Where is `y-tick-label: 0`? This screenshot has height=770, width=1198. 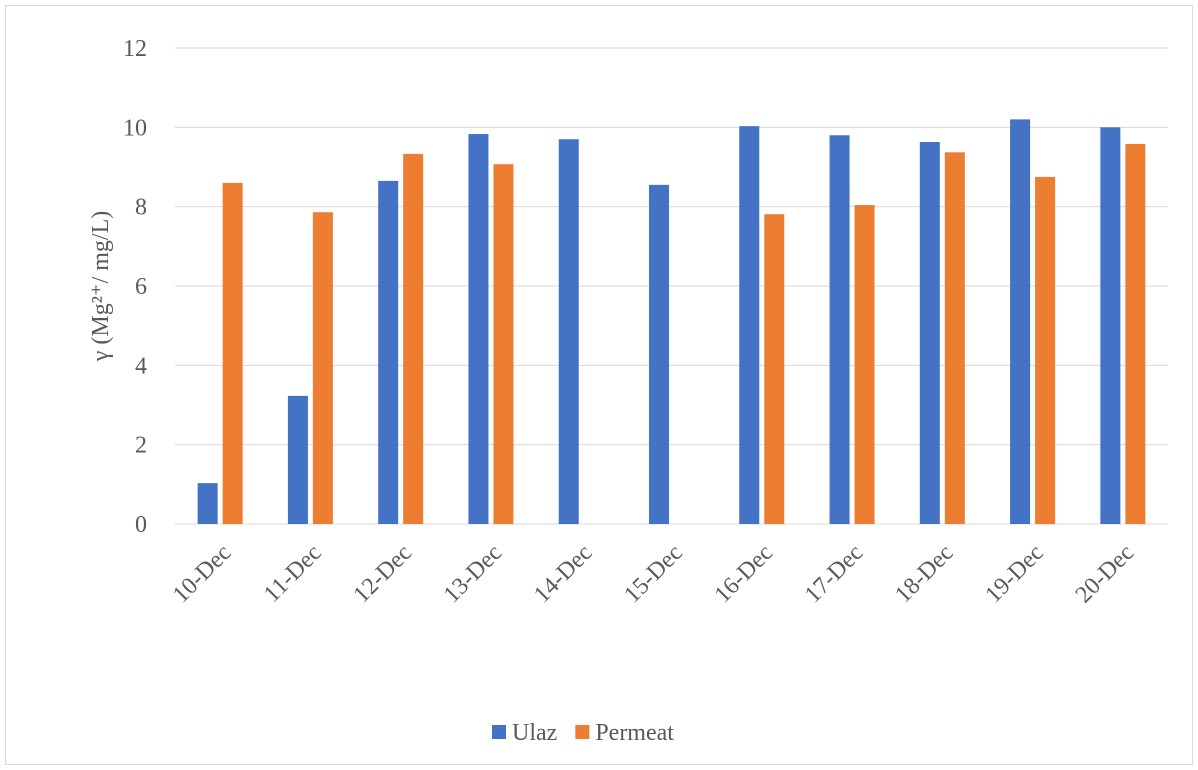
y-tick-label: 0 is located at coordinates (141, 525).